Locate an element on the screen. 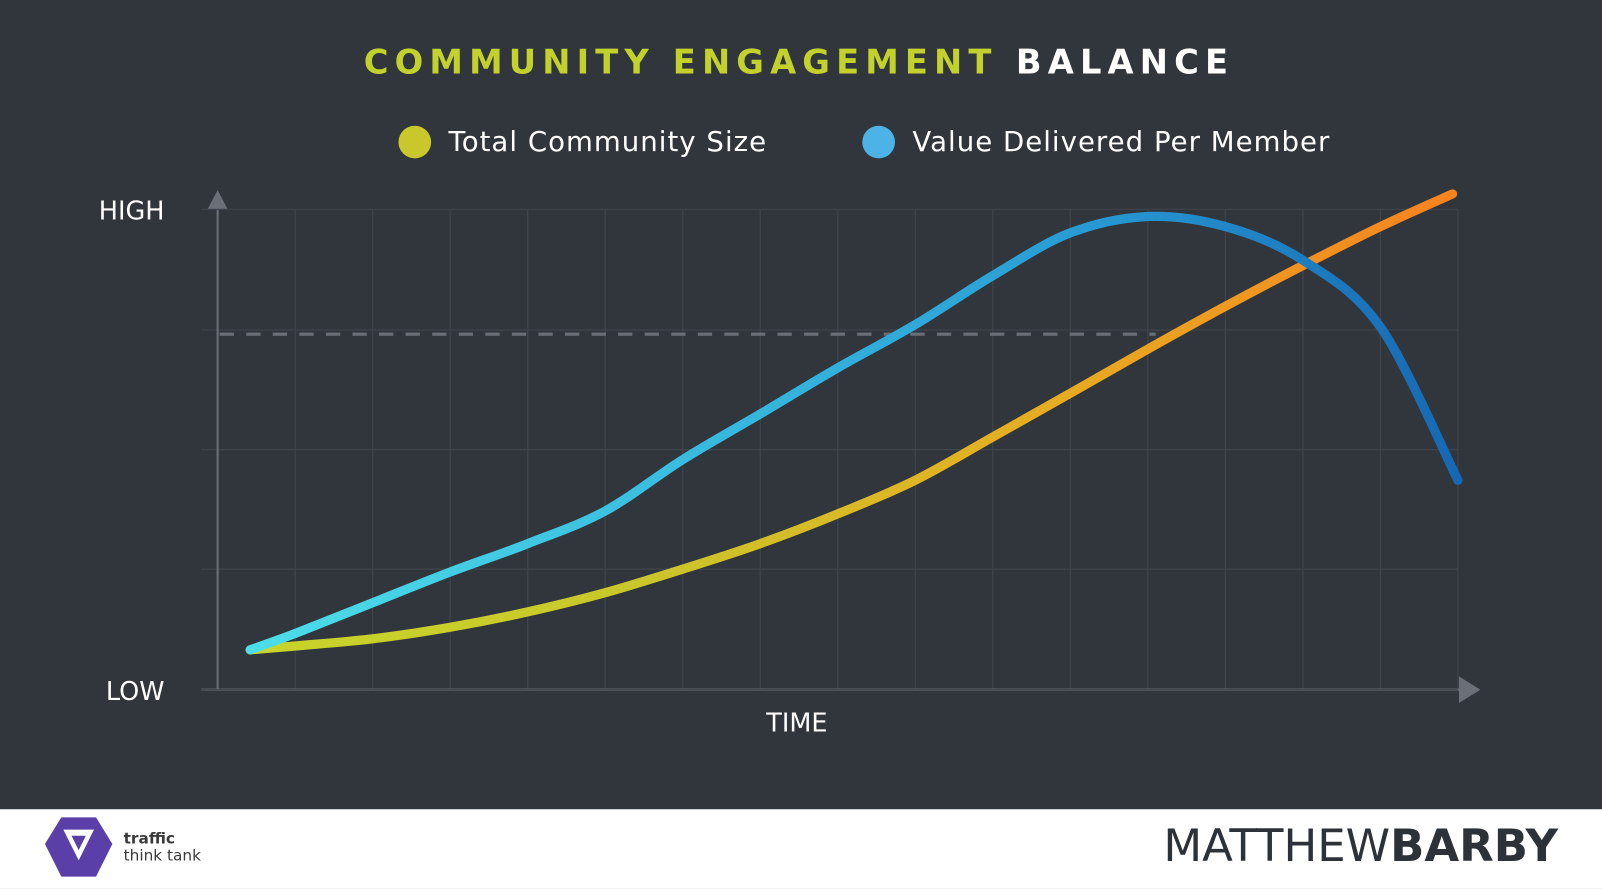  legend-label: Value Delivered Per Member is located at coordinates (1121, 141).